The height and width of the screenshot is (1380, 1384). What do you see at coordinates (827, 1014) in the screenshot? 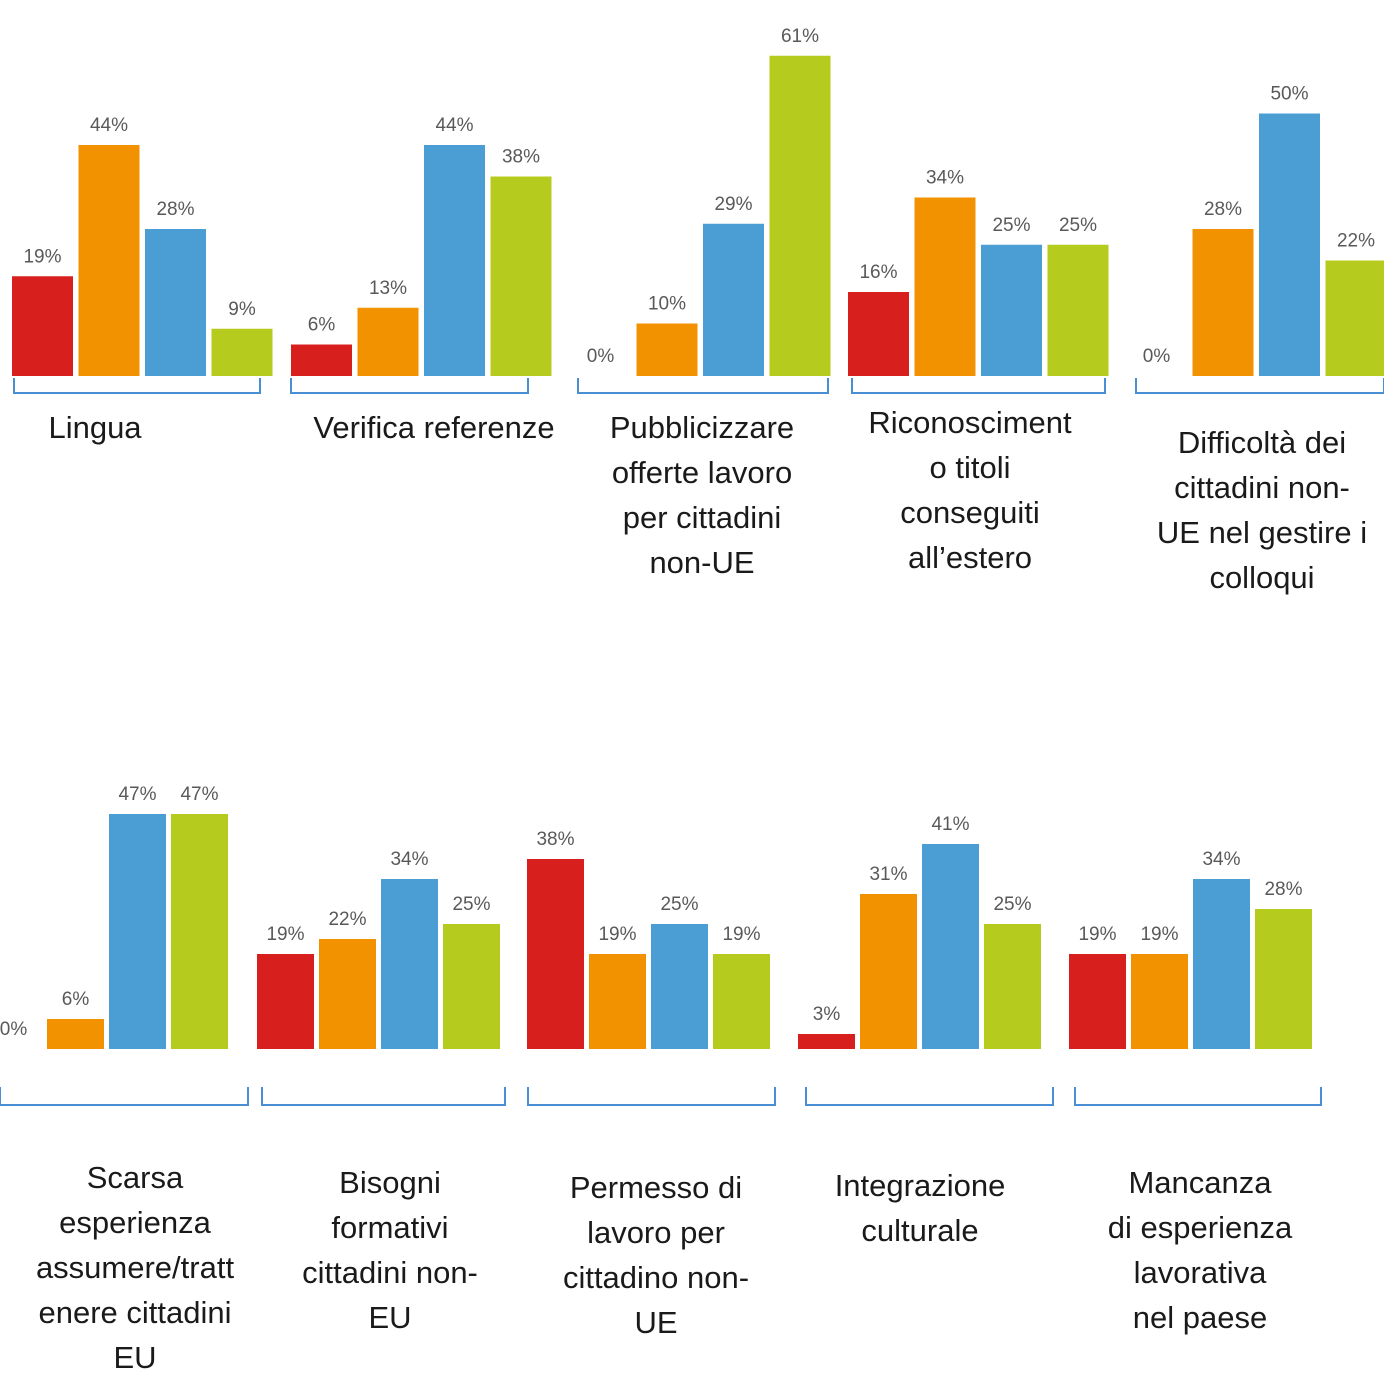
I see `data-label: 3%` at bounding box center [827, 1014].